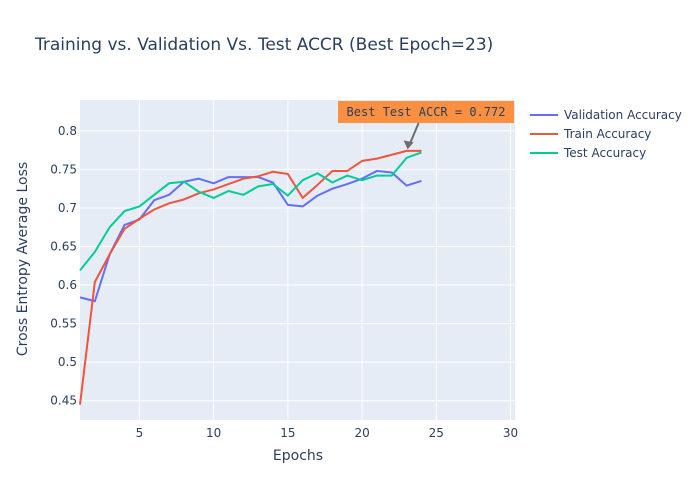 The image size is (700, 500). I want to click on y-axis-title: Cross Entropy Average Loss, so click(23, 259).